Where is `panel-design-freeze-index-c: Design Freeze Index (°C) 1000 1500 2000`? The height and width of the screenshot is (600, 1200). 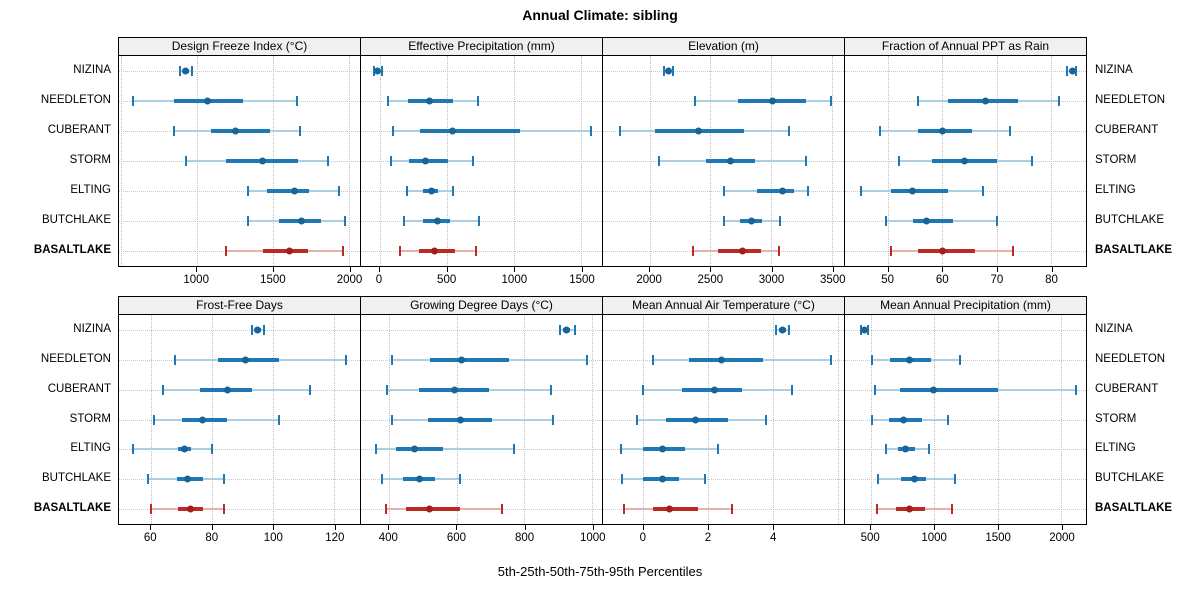
panel-design-freeze-index-c: Design Freeze Index (°C) 1000 1500 2000 is located at coordinates (240, 167).